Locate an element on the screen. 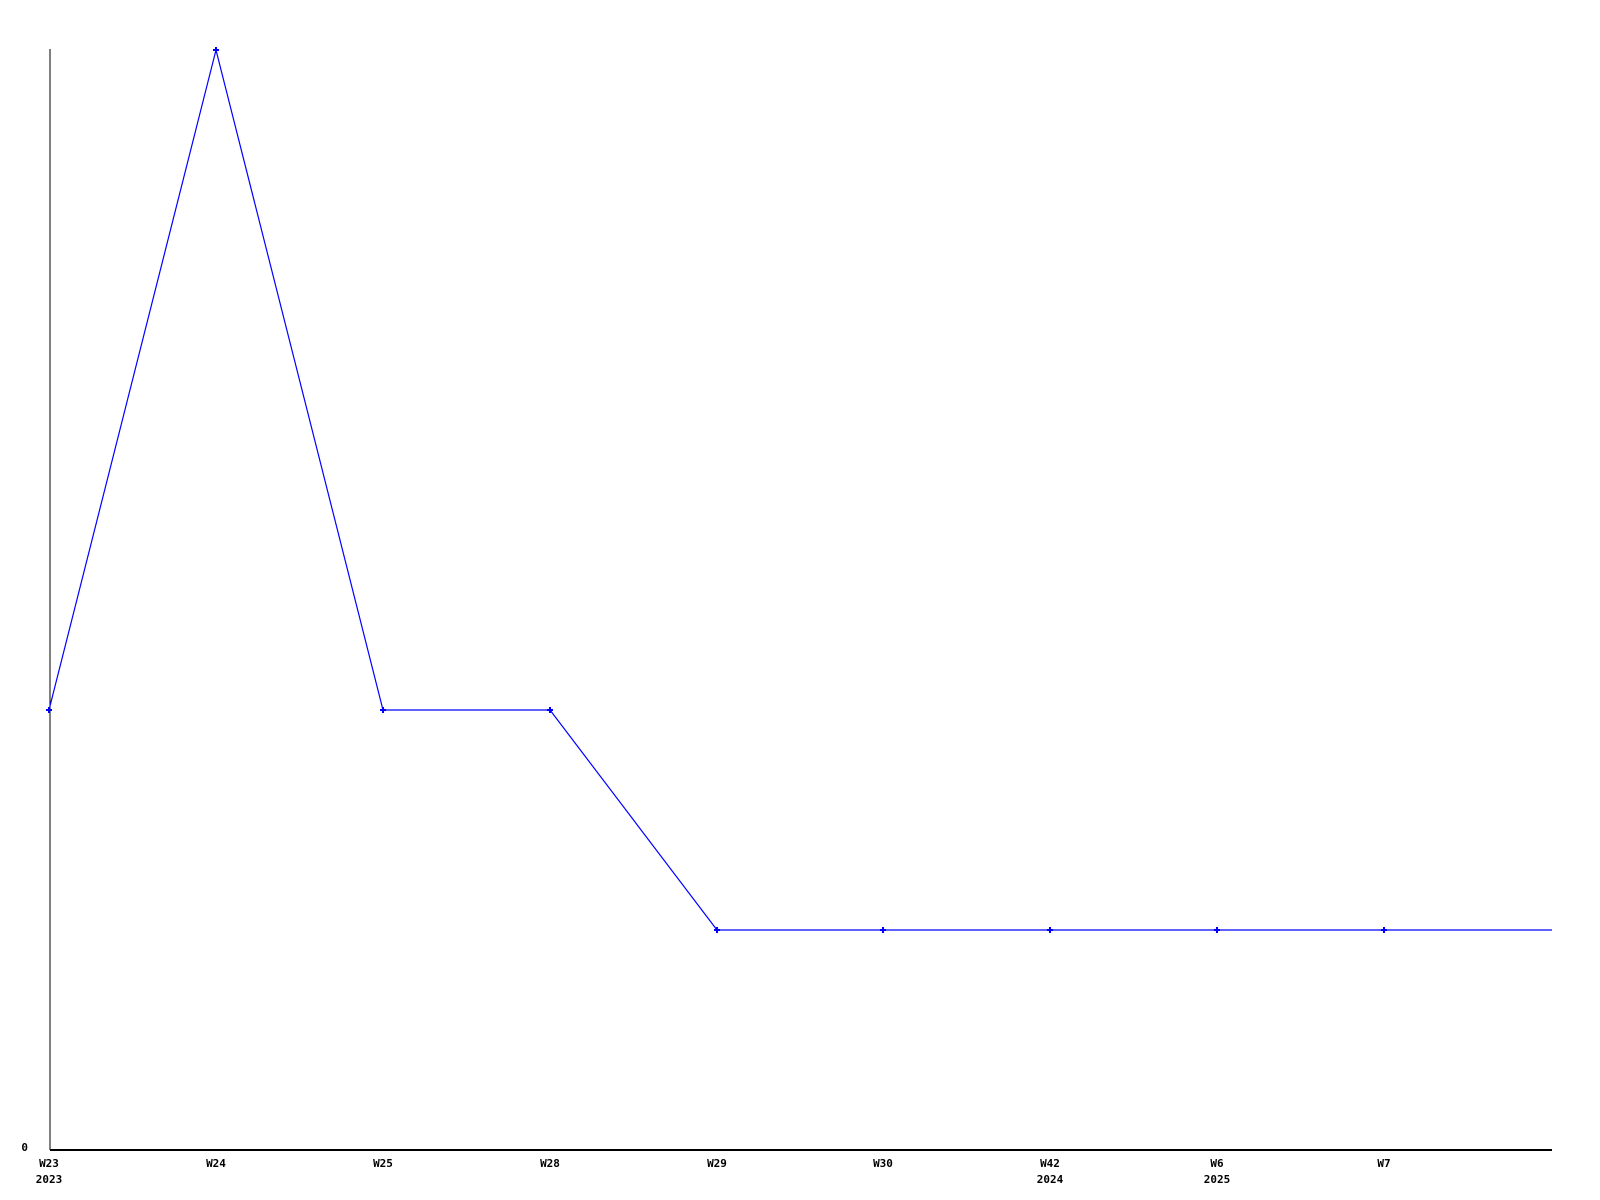 Image resolution: width=1600 pixels, height=1200 pixels. year-label: 2024 is located at coordinates (1050, 1179).